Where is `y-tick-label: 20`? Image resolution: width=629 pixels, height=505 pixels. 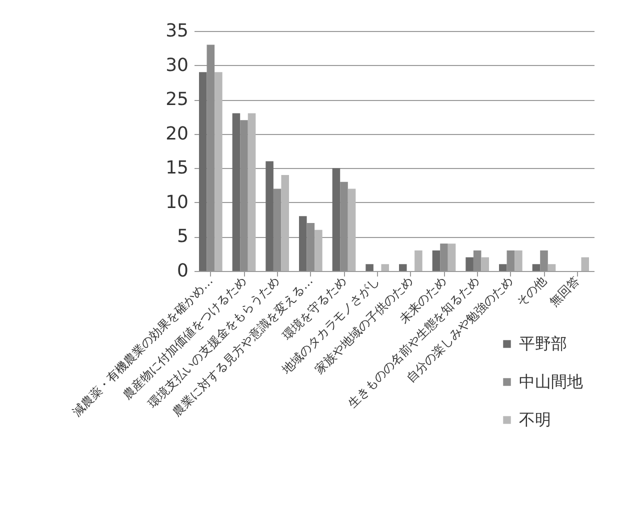
y-tick-label: 20 is located at coordinates (177, 133).